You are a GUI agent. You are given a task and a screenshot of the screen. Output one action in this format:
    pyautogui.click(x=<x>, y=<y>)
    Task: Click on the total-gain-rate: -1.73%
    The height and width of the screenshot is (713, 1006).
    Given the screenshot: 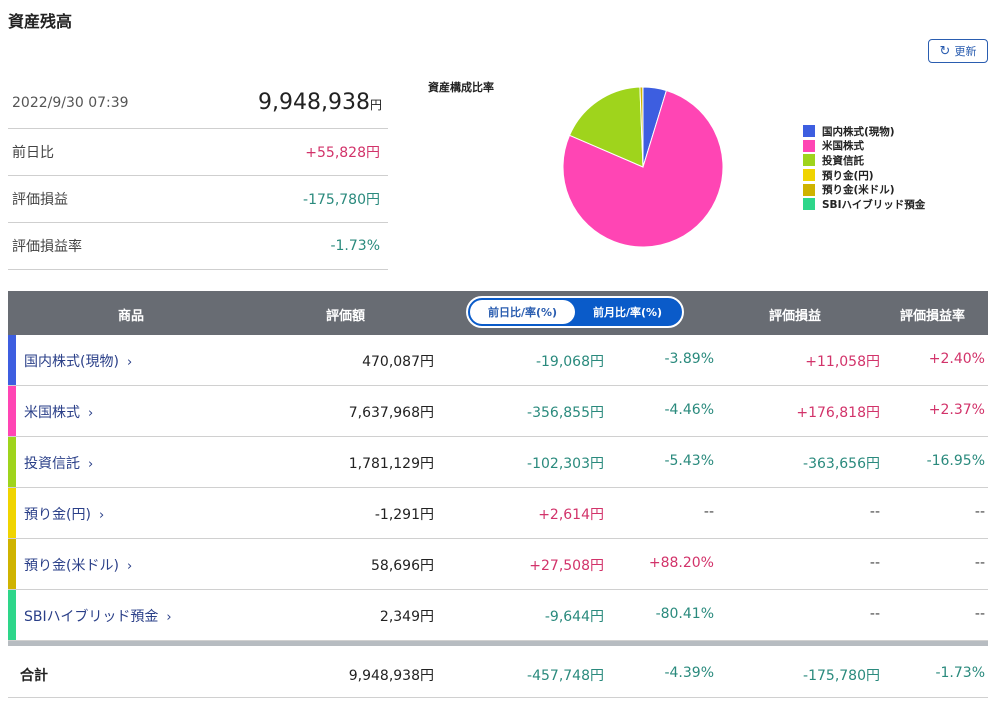 What is the action you would take?
    pyautogui.click(x=960, y=673)
    